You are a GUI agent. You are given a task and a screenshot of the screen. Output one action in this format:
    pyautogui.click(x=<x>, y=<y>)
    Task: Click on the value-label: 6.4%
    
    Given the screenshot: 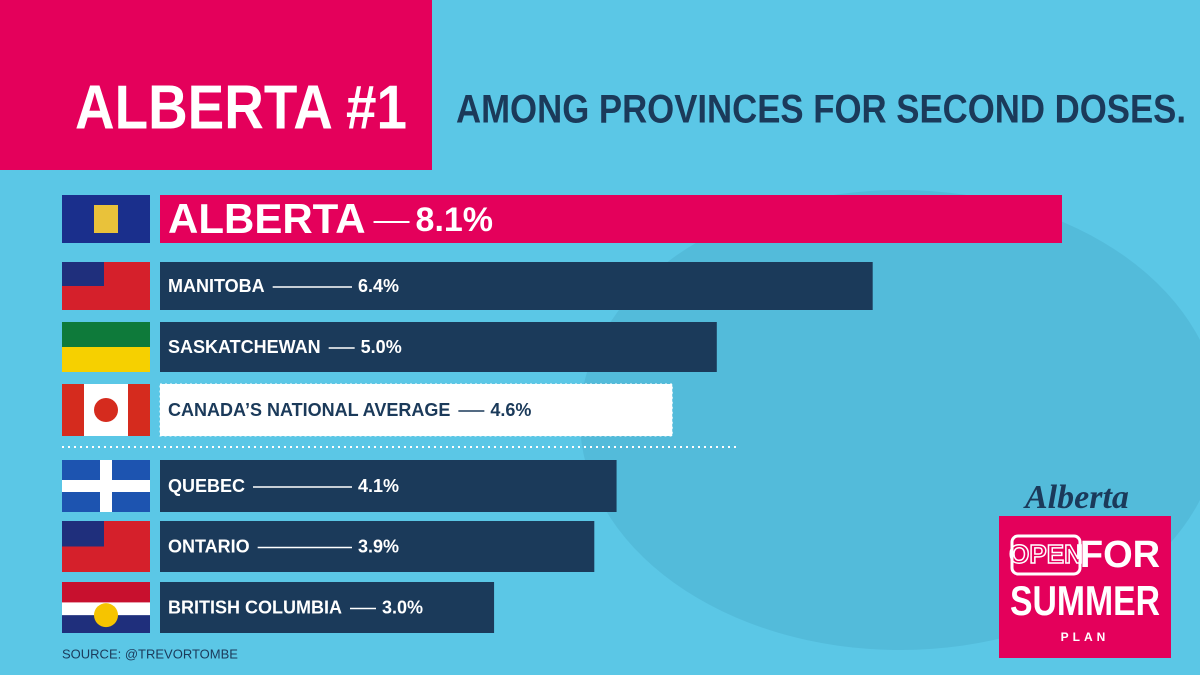 What is the action you would take?
    pyautogui.click(x=378, y=286)
    